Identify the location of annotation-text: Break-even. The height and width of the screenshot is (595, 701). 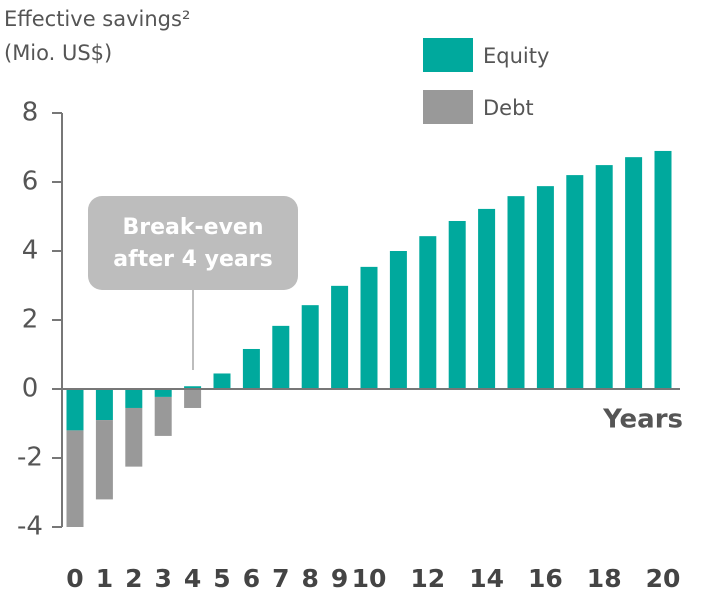
(193, 227).